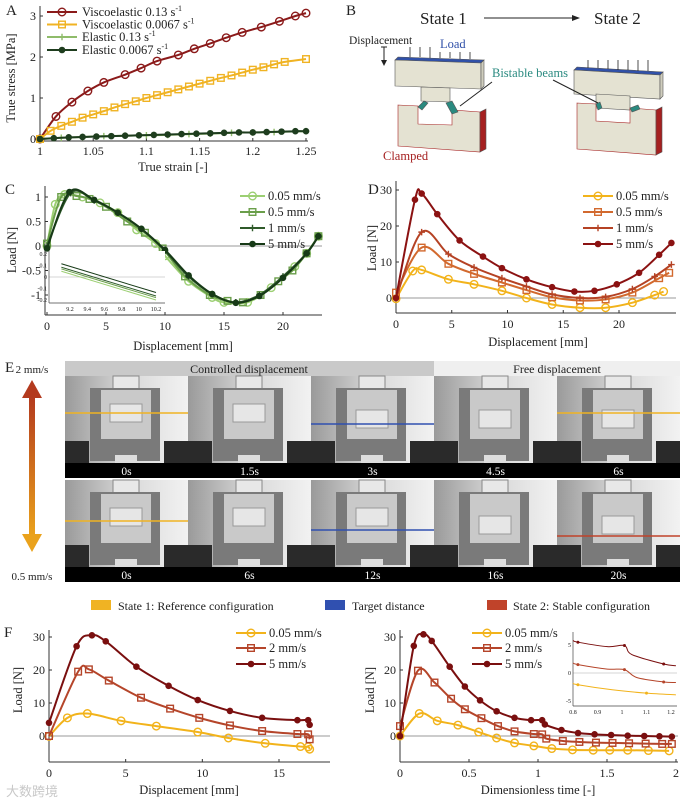  What do you see at coordinates (139, 310) in the screenshot?
I see `inset-x-tick-label: 10` at bounding box center [139, 310].